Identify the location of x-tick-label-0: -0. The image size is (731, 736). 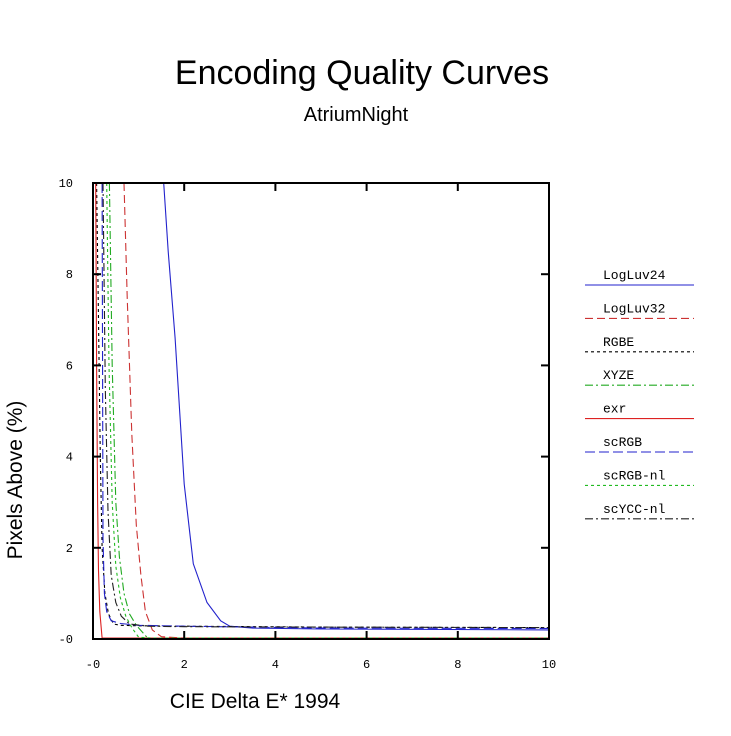
(93, 665).